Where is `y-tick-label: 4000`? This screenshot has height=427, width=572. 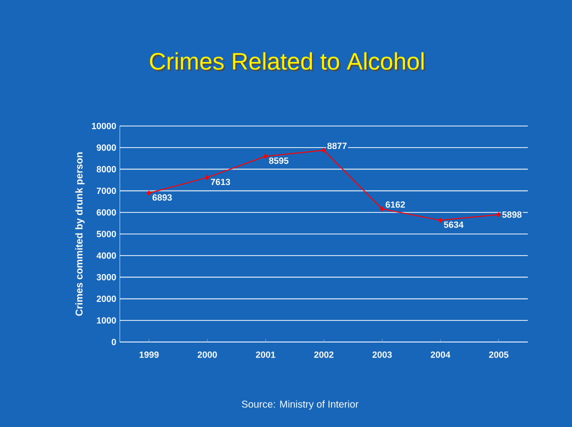 y-tick-label: 4000 is located at coordinates (106, 255).